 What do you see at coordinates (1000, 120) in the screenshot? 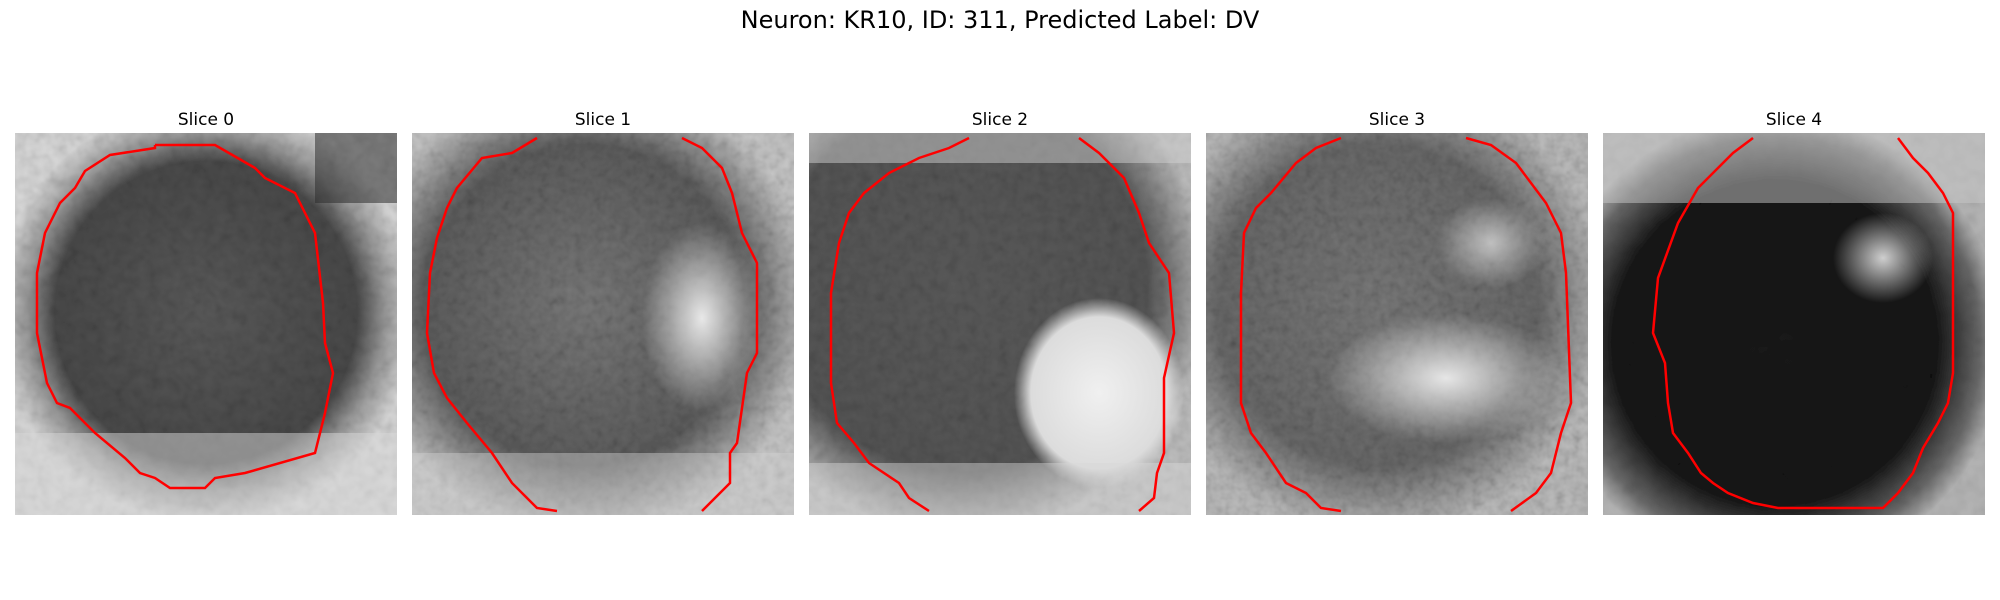
I see `slice-title: Slice 2` at bounding box center [1000, 120].